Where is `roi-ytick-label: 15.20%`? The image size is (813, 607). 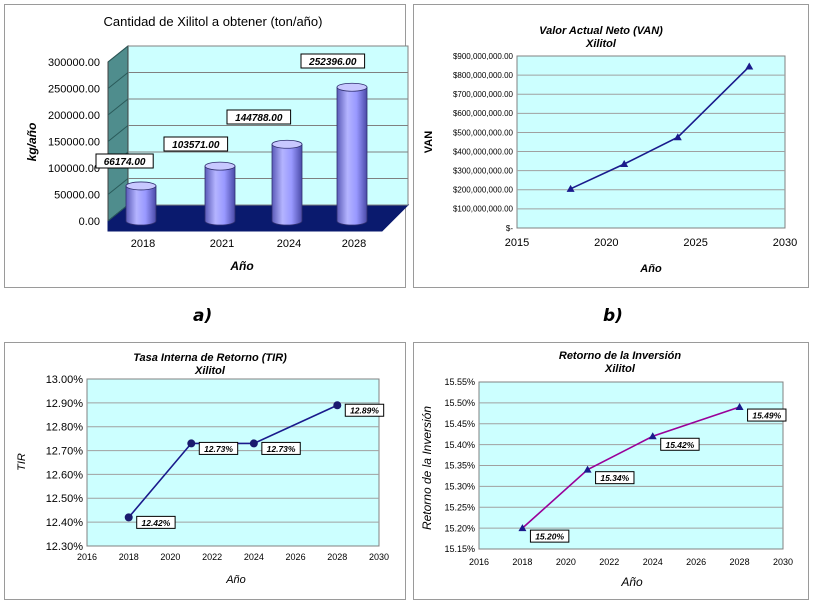 roi-ytick-label: 15.20% is located at coordinates (459, 528).